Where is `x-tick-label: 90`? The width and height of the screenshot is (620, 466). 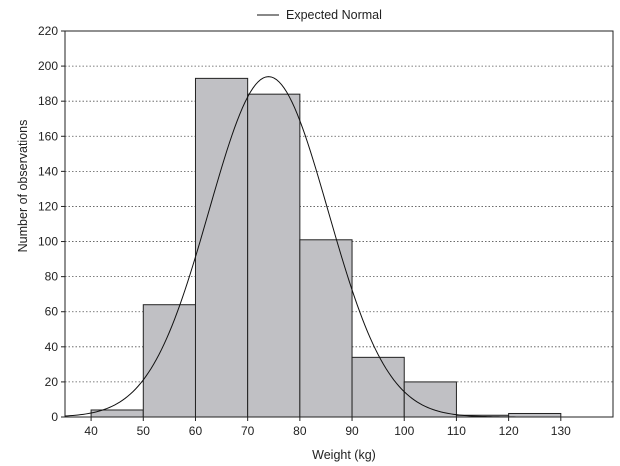
x-tick-label: 90 is located at coordinates (352, 431).